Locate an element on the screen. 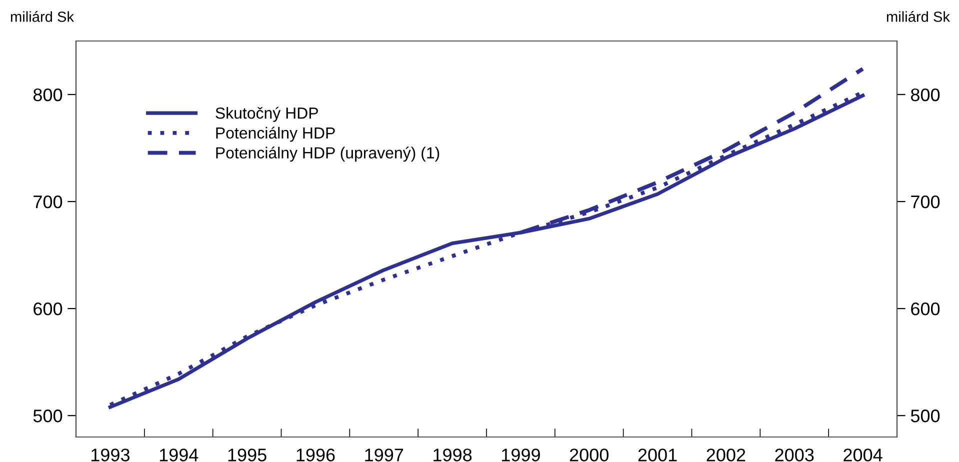  y-axis-title: miliárd Sk is located at coordinates (42, 16).